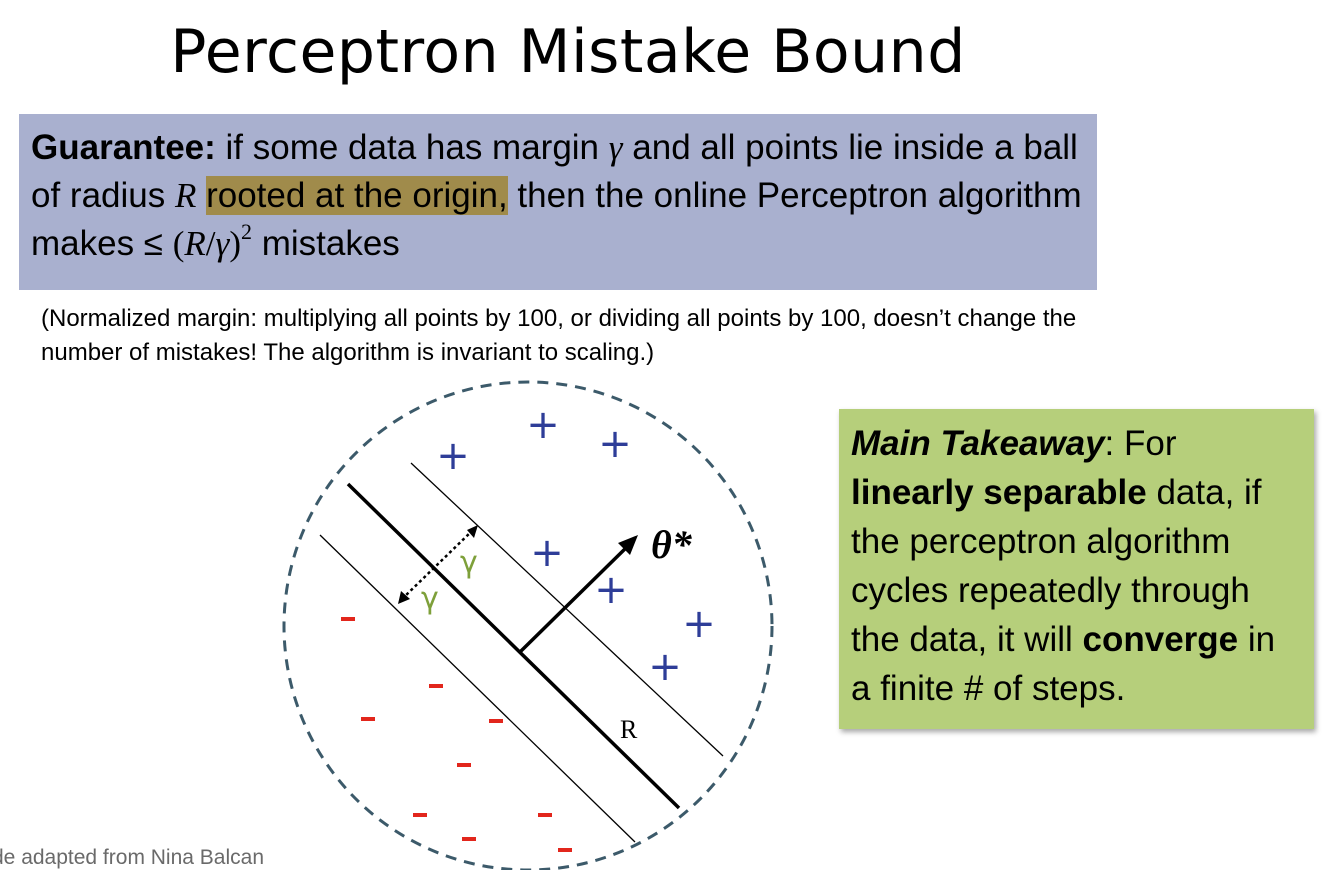 Image resolution: width=1322 pixels, height=874 pixels. What do you see at coordinates (178, 243) in the screenshot?
I see `bound-open-paren: (` at bounding box center [178, 243].